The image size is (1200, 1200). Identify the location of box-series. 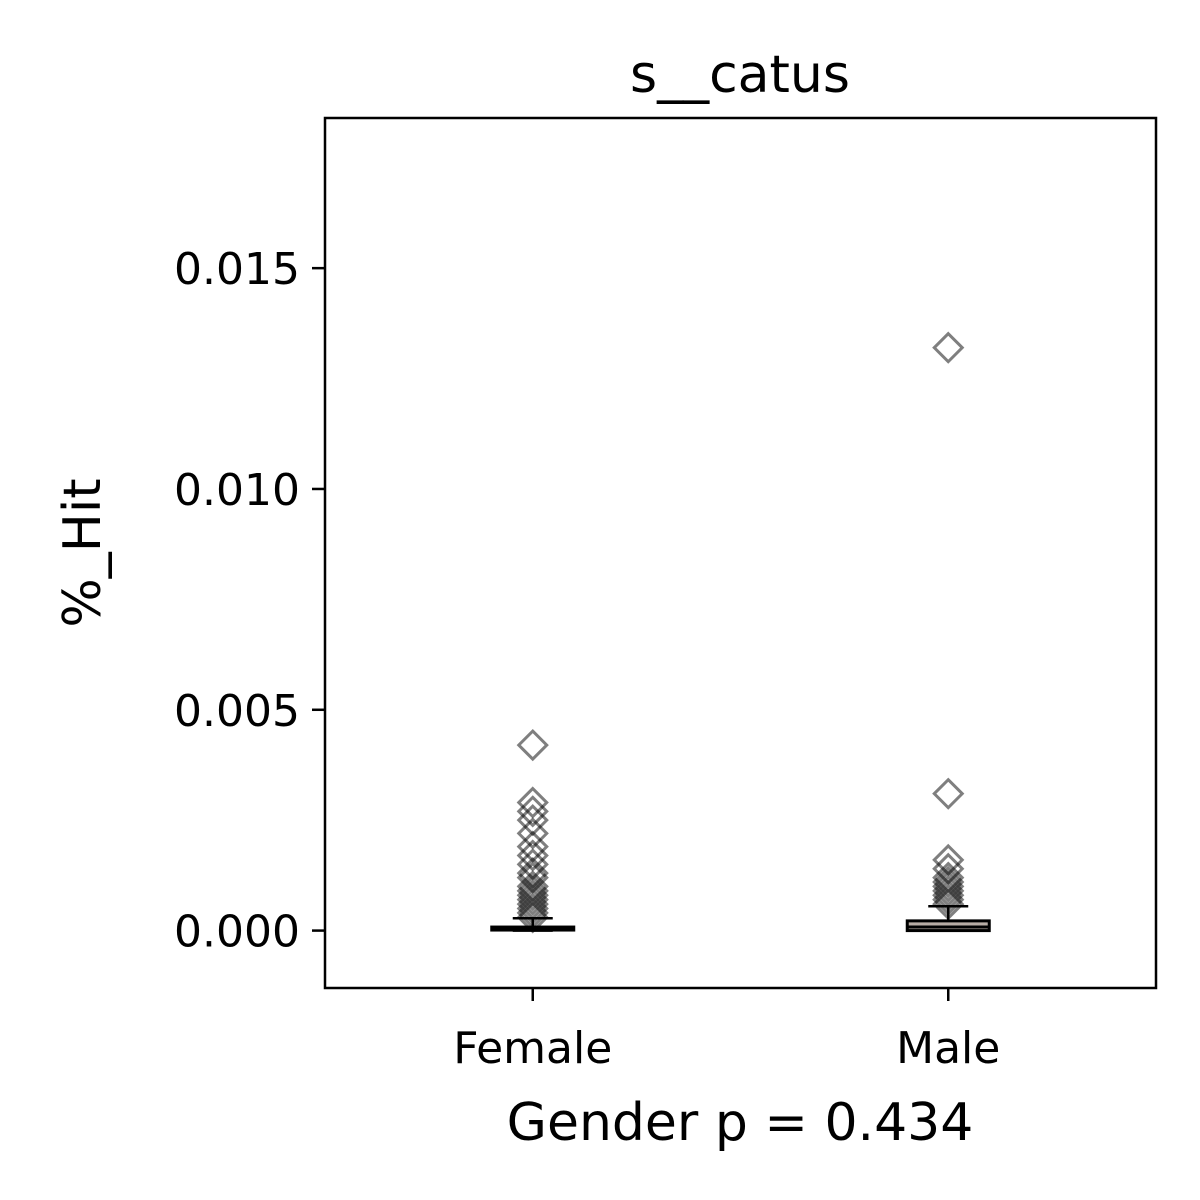
(740, 919).